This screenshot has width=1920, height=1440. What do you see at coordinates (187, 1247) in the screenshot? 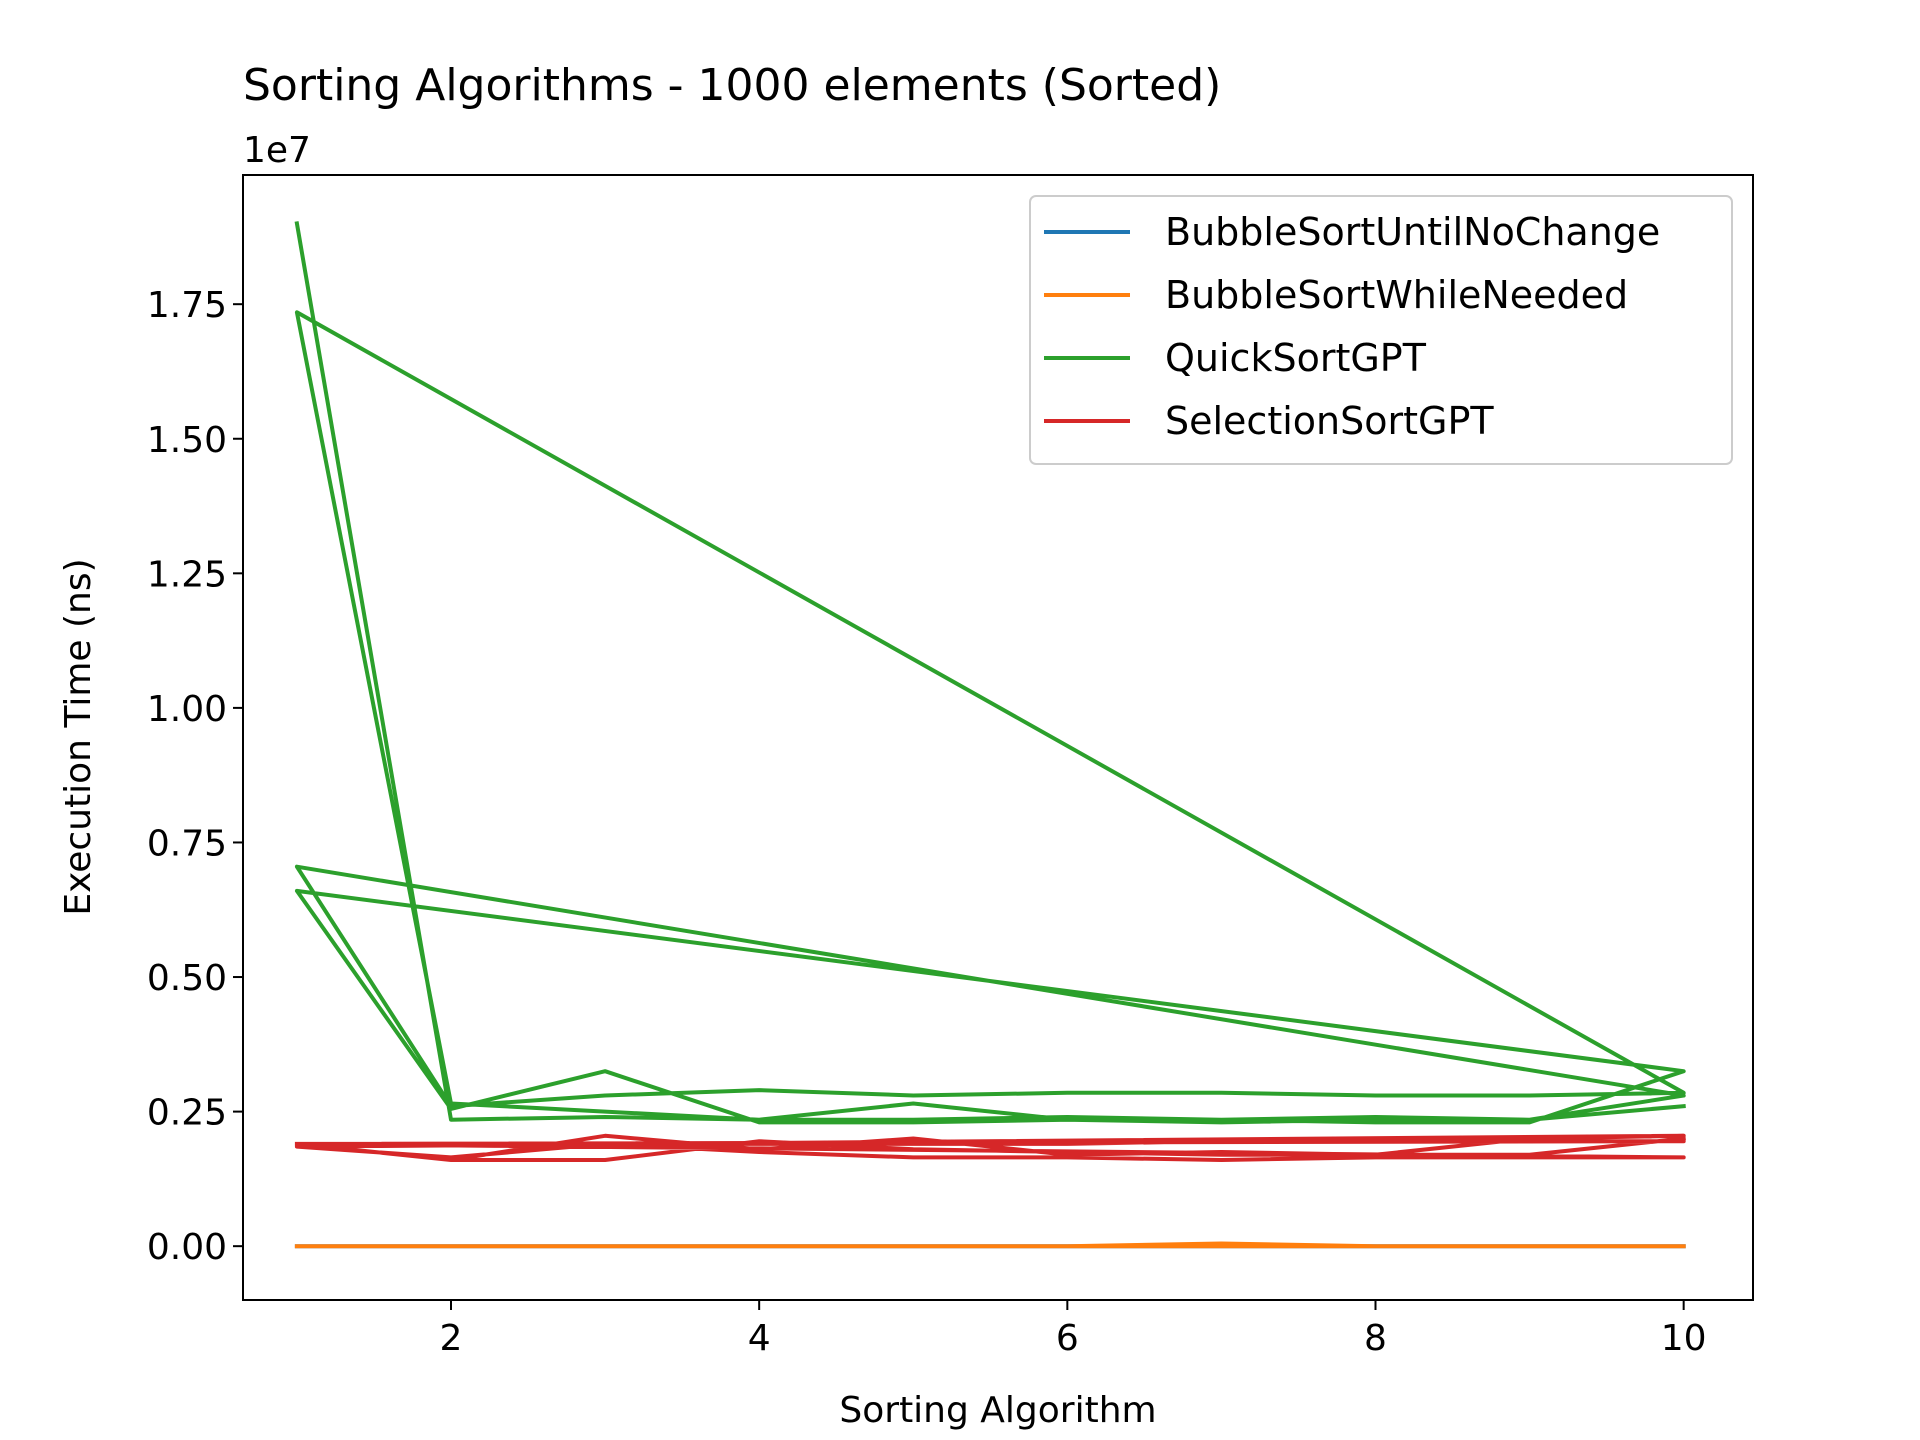
I see `y-tick-label: 0.00` at bounding box center [187, 1247].